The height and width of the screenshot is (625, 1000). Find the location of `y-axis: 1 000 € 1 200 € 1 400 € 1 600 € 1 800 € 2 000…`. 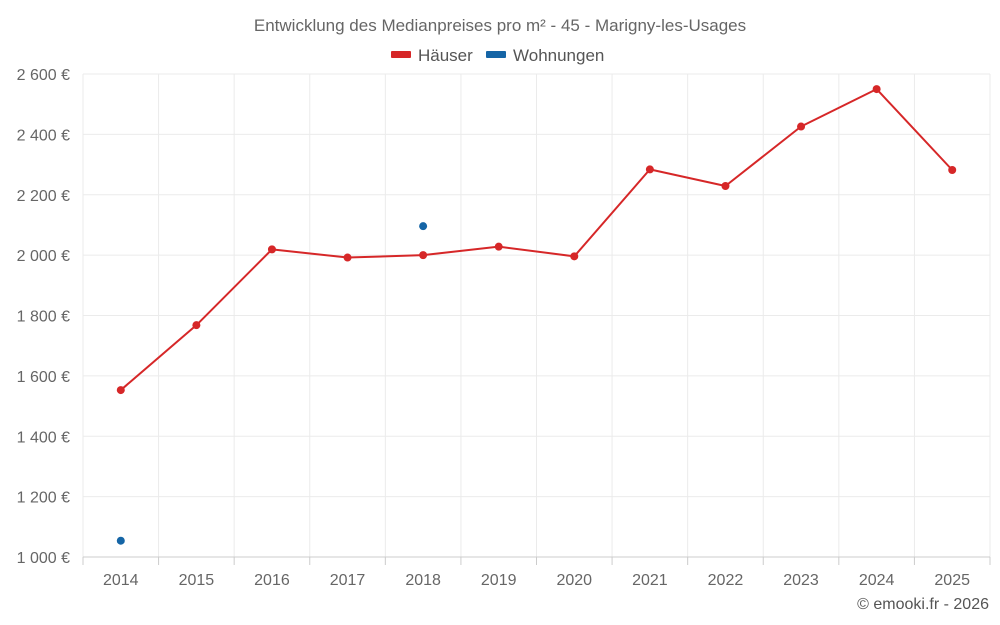

y-axis: 1 000 € 1 200 € 1 400 € 1 600 € 1 800 € 2 000… is located at coordinates (43, 317).